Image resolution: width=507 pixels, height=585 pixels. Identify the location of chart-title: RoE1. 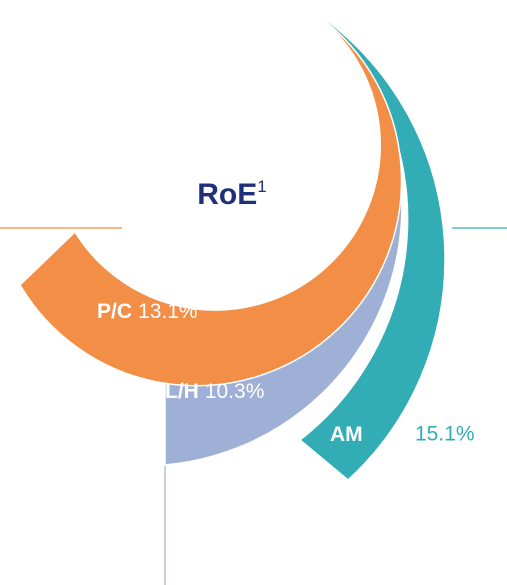
(231, 193).